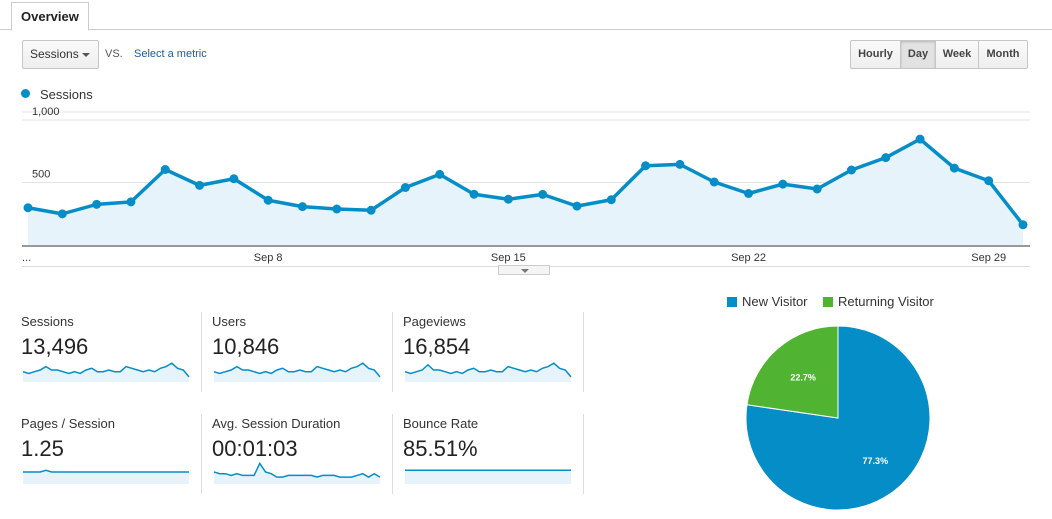 Image resolution: width=1052 pixels, height=519 pixels. Describe the element at coordinates (792, 372) in the screenshot. I see `pie-slice-returning-visitor` at that location.